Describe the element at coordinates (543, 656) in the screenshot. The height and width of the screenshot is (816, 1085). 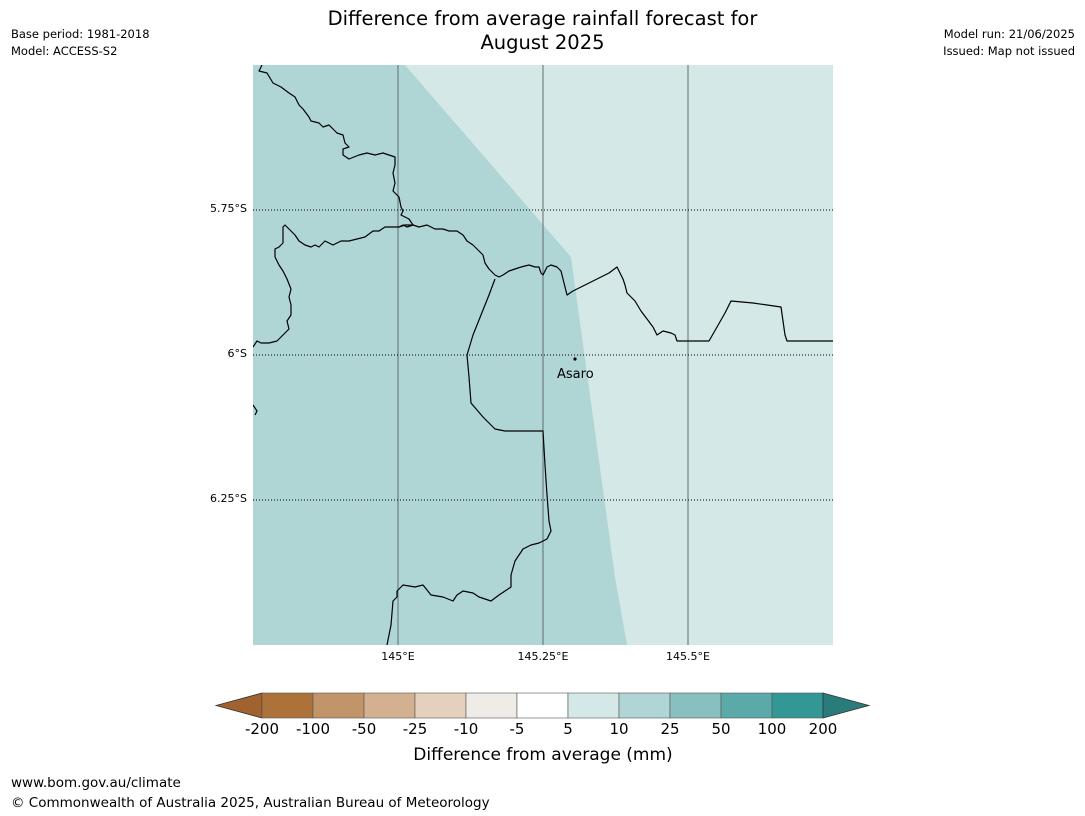
I see `lon-label-145-25e: 145.25°E` at that location.